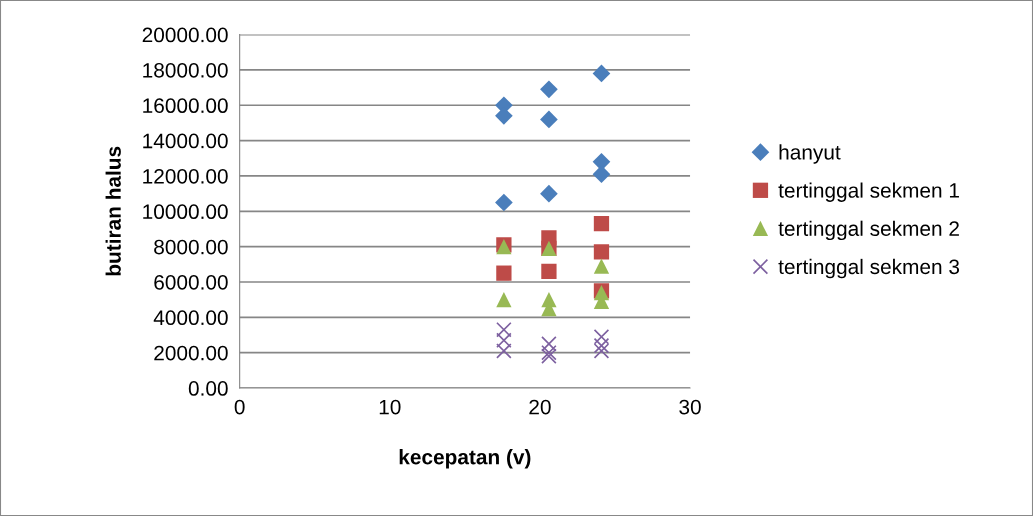  What do you see at coordinates (208, 388) in the screenshot?
I see `y-tick-label: 0.00` at bounding box center [208, 388].